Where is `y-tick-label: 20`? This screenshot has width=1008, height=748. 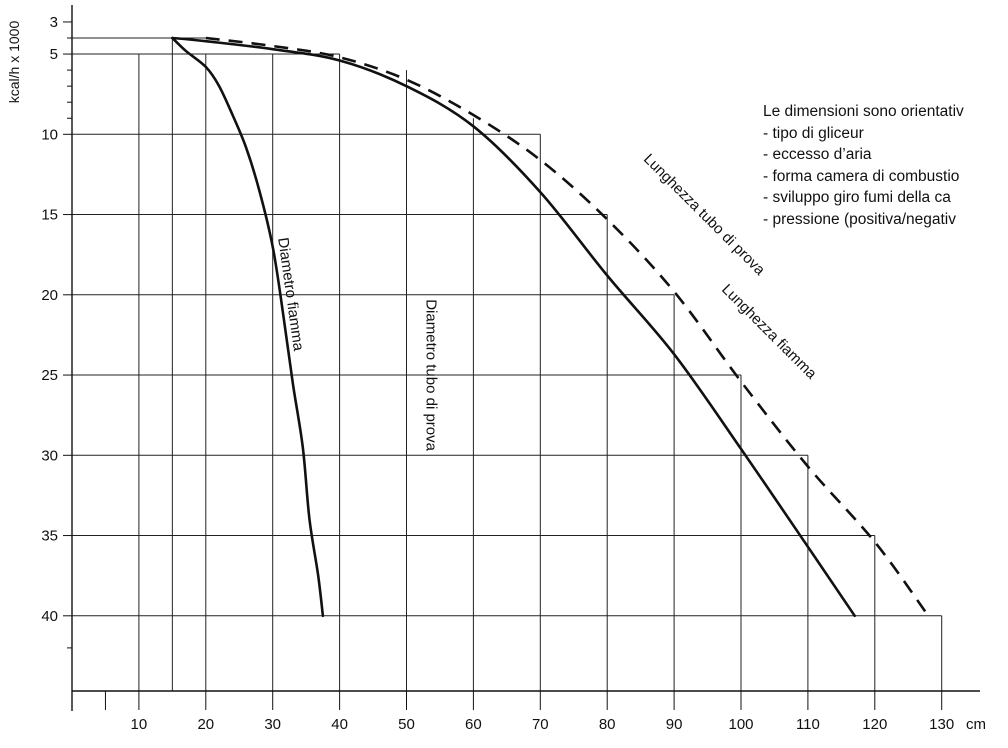 y-tick-label: 20 is located at coordinates (49, 295).